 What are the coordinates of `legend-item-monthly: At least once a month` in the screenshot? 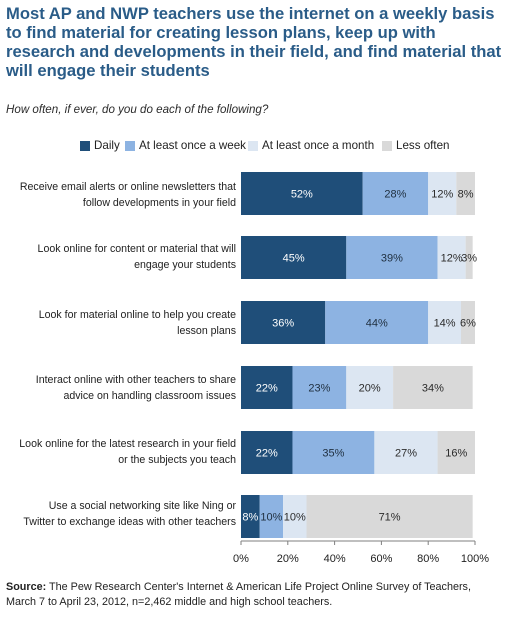 It's located at (311, 145).